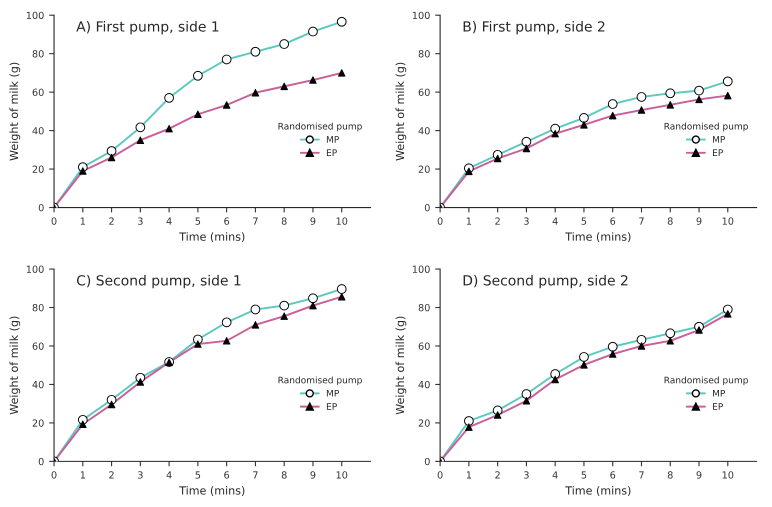 The width and height of the screenshot is (772, 507). Describe the element at coordinates (158, 281) in the screenshot. I see `chart-title: C) Second pump, side 1` at that location.